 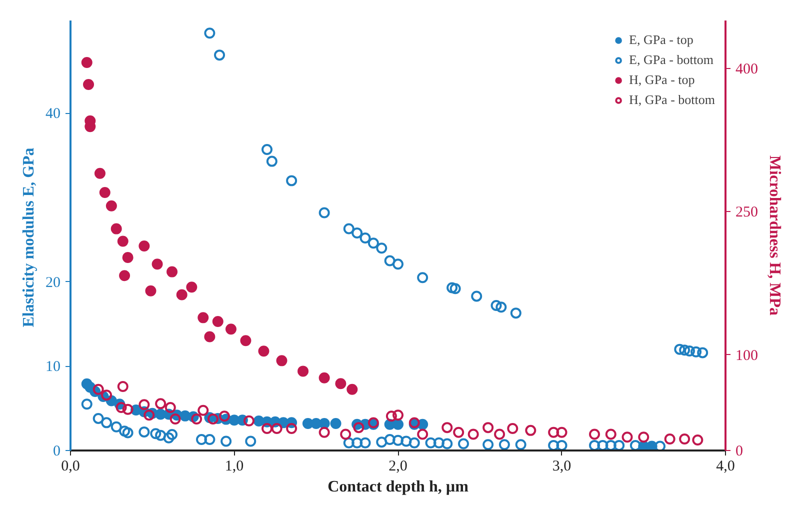 I want to click on x-tick-label: 2,0, so click(x=398, y=466).